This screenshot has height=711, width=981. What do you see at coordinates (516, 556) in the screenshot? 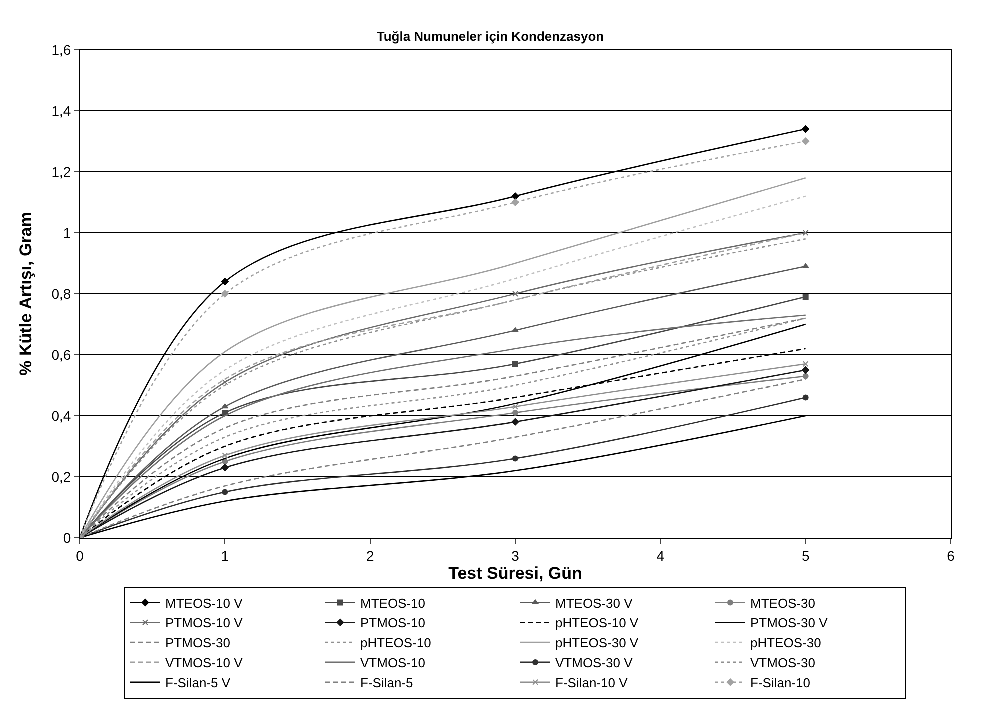
I see `x-tick-label: 3` at bounding box center [516, 556].